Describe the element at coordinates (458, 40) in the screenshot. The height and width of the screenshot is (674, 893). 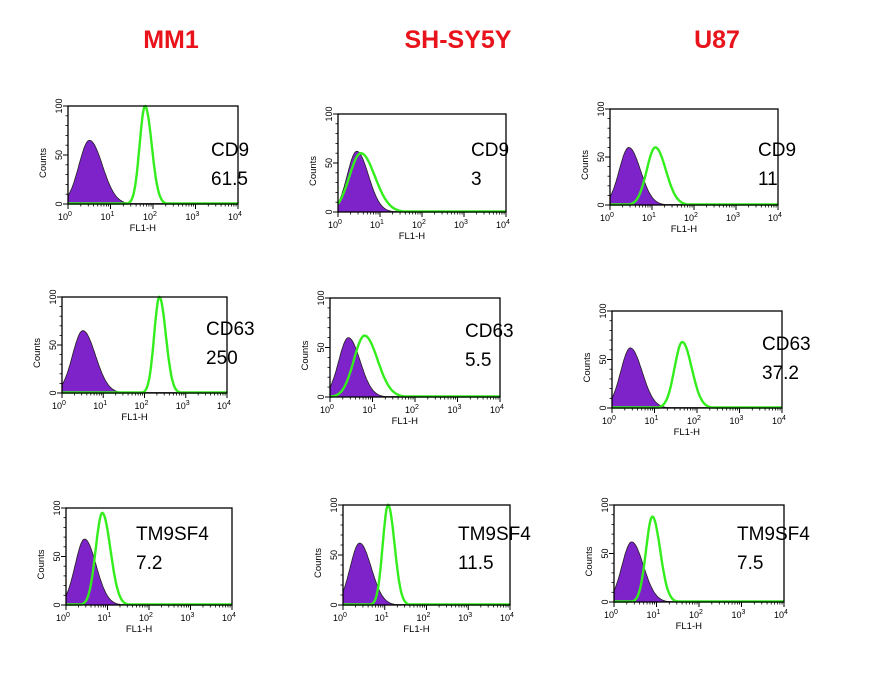
I see `column-title-sh-sy5y: SH-SY5Y` at that location.